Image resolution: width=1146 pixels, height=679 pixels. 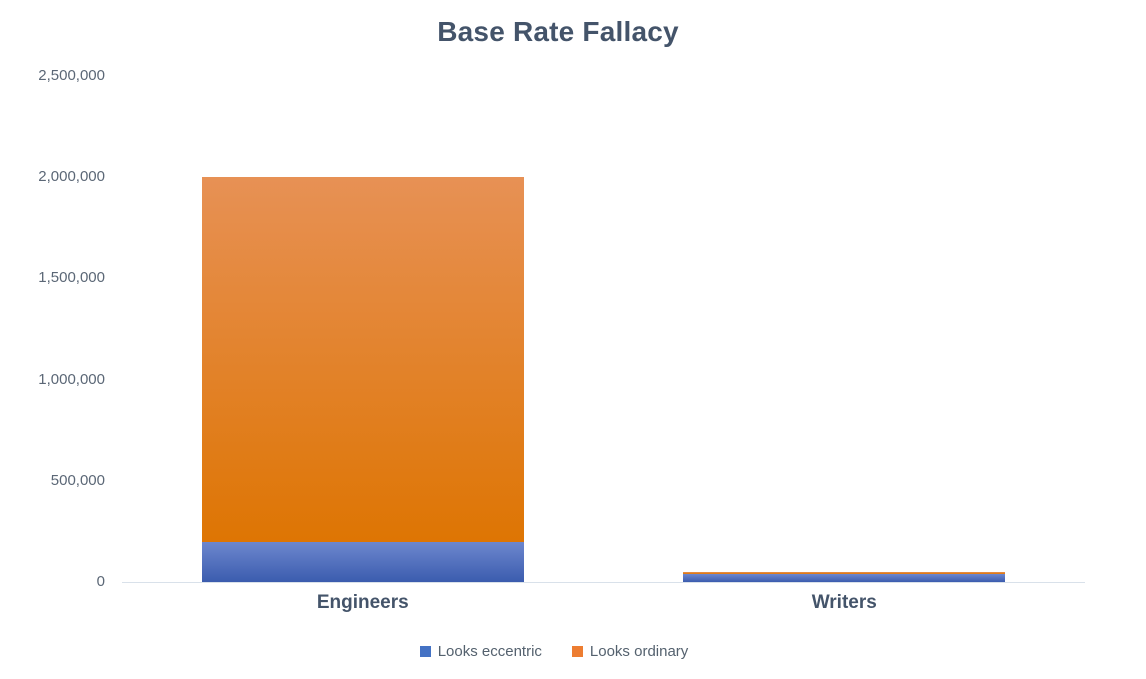 What do you see at coordinates (100, 581) in the screenshot?
I see `y-axis-tick-label: 0` at bounding box center [100, 581].